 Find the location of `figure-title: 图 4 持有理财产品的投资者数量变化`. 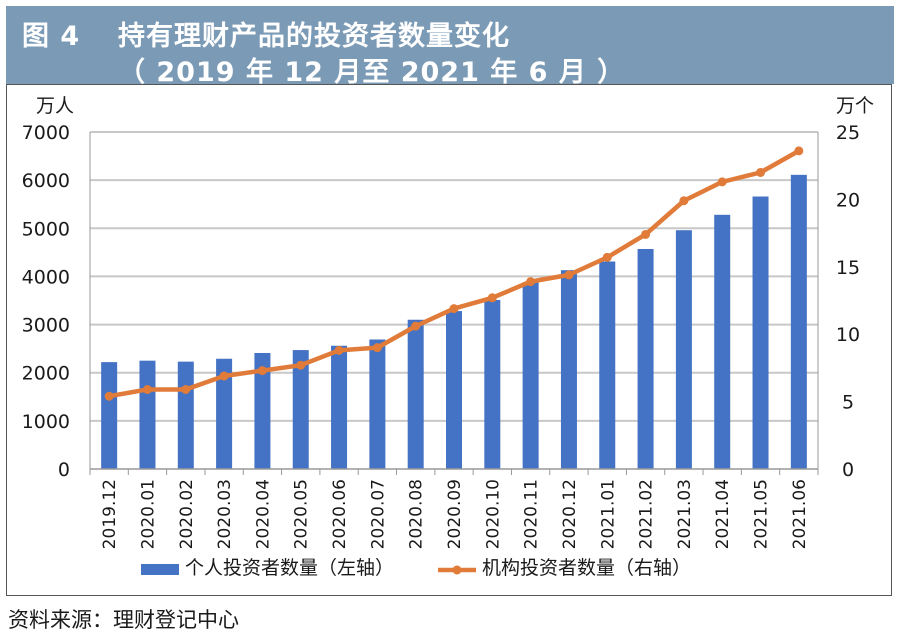

figure-title: 图 4 持有理财产品的投资者数量变化 is located at coordinates (266, 33).